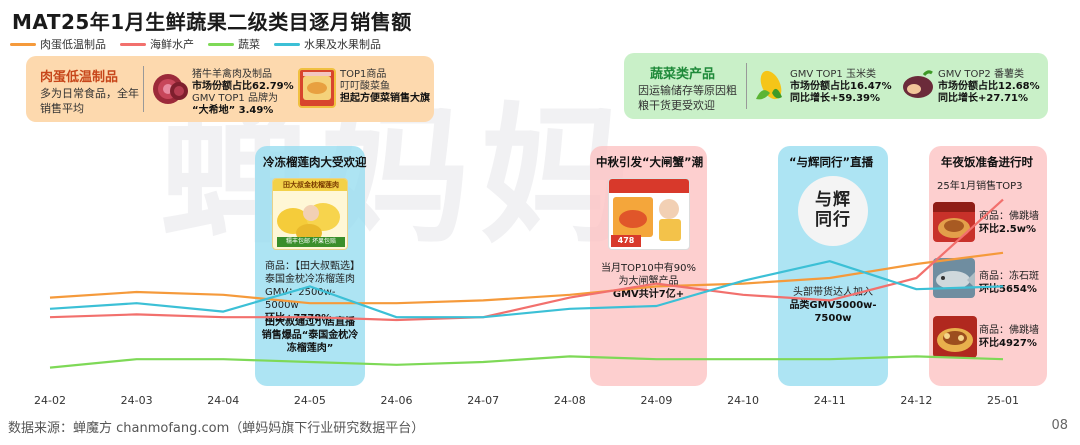  I want to click on x-tick-label: 24-10, so click(743, 400).